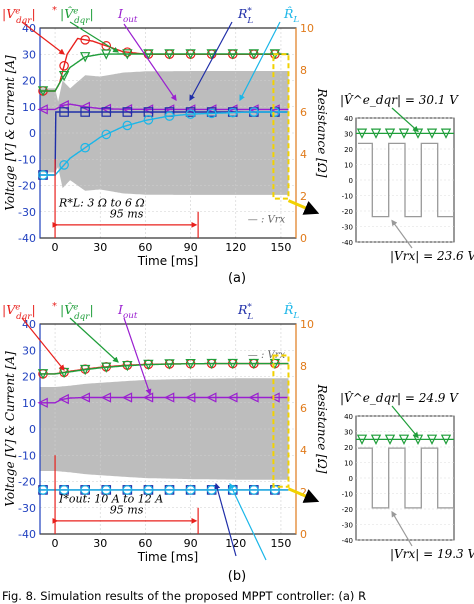 The height and width of the screenshot is (604, 474). I want to click on y-axis-label: Voltage [V] & Current [A], so click(10, 133).